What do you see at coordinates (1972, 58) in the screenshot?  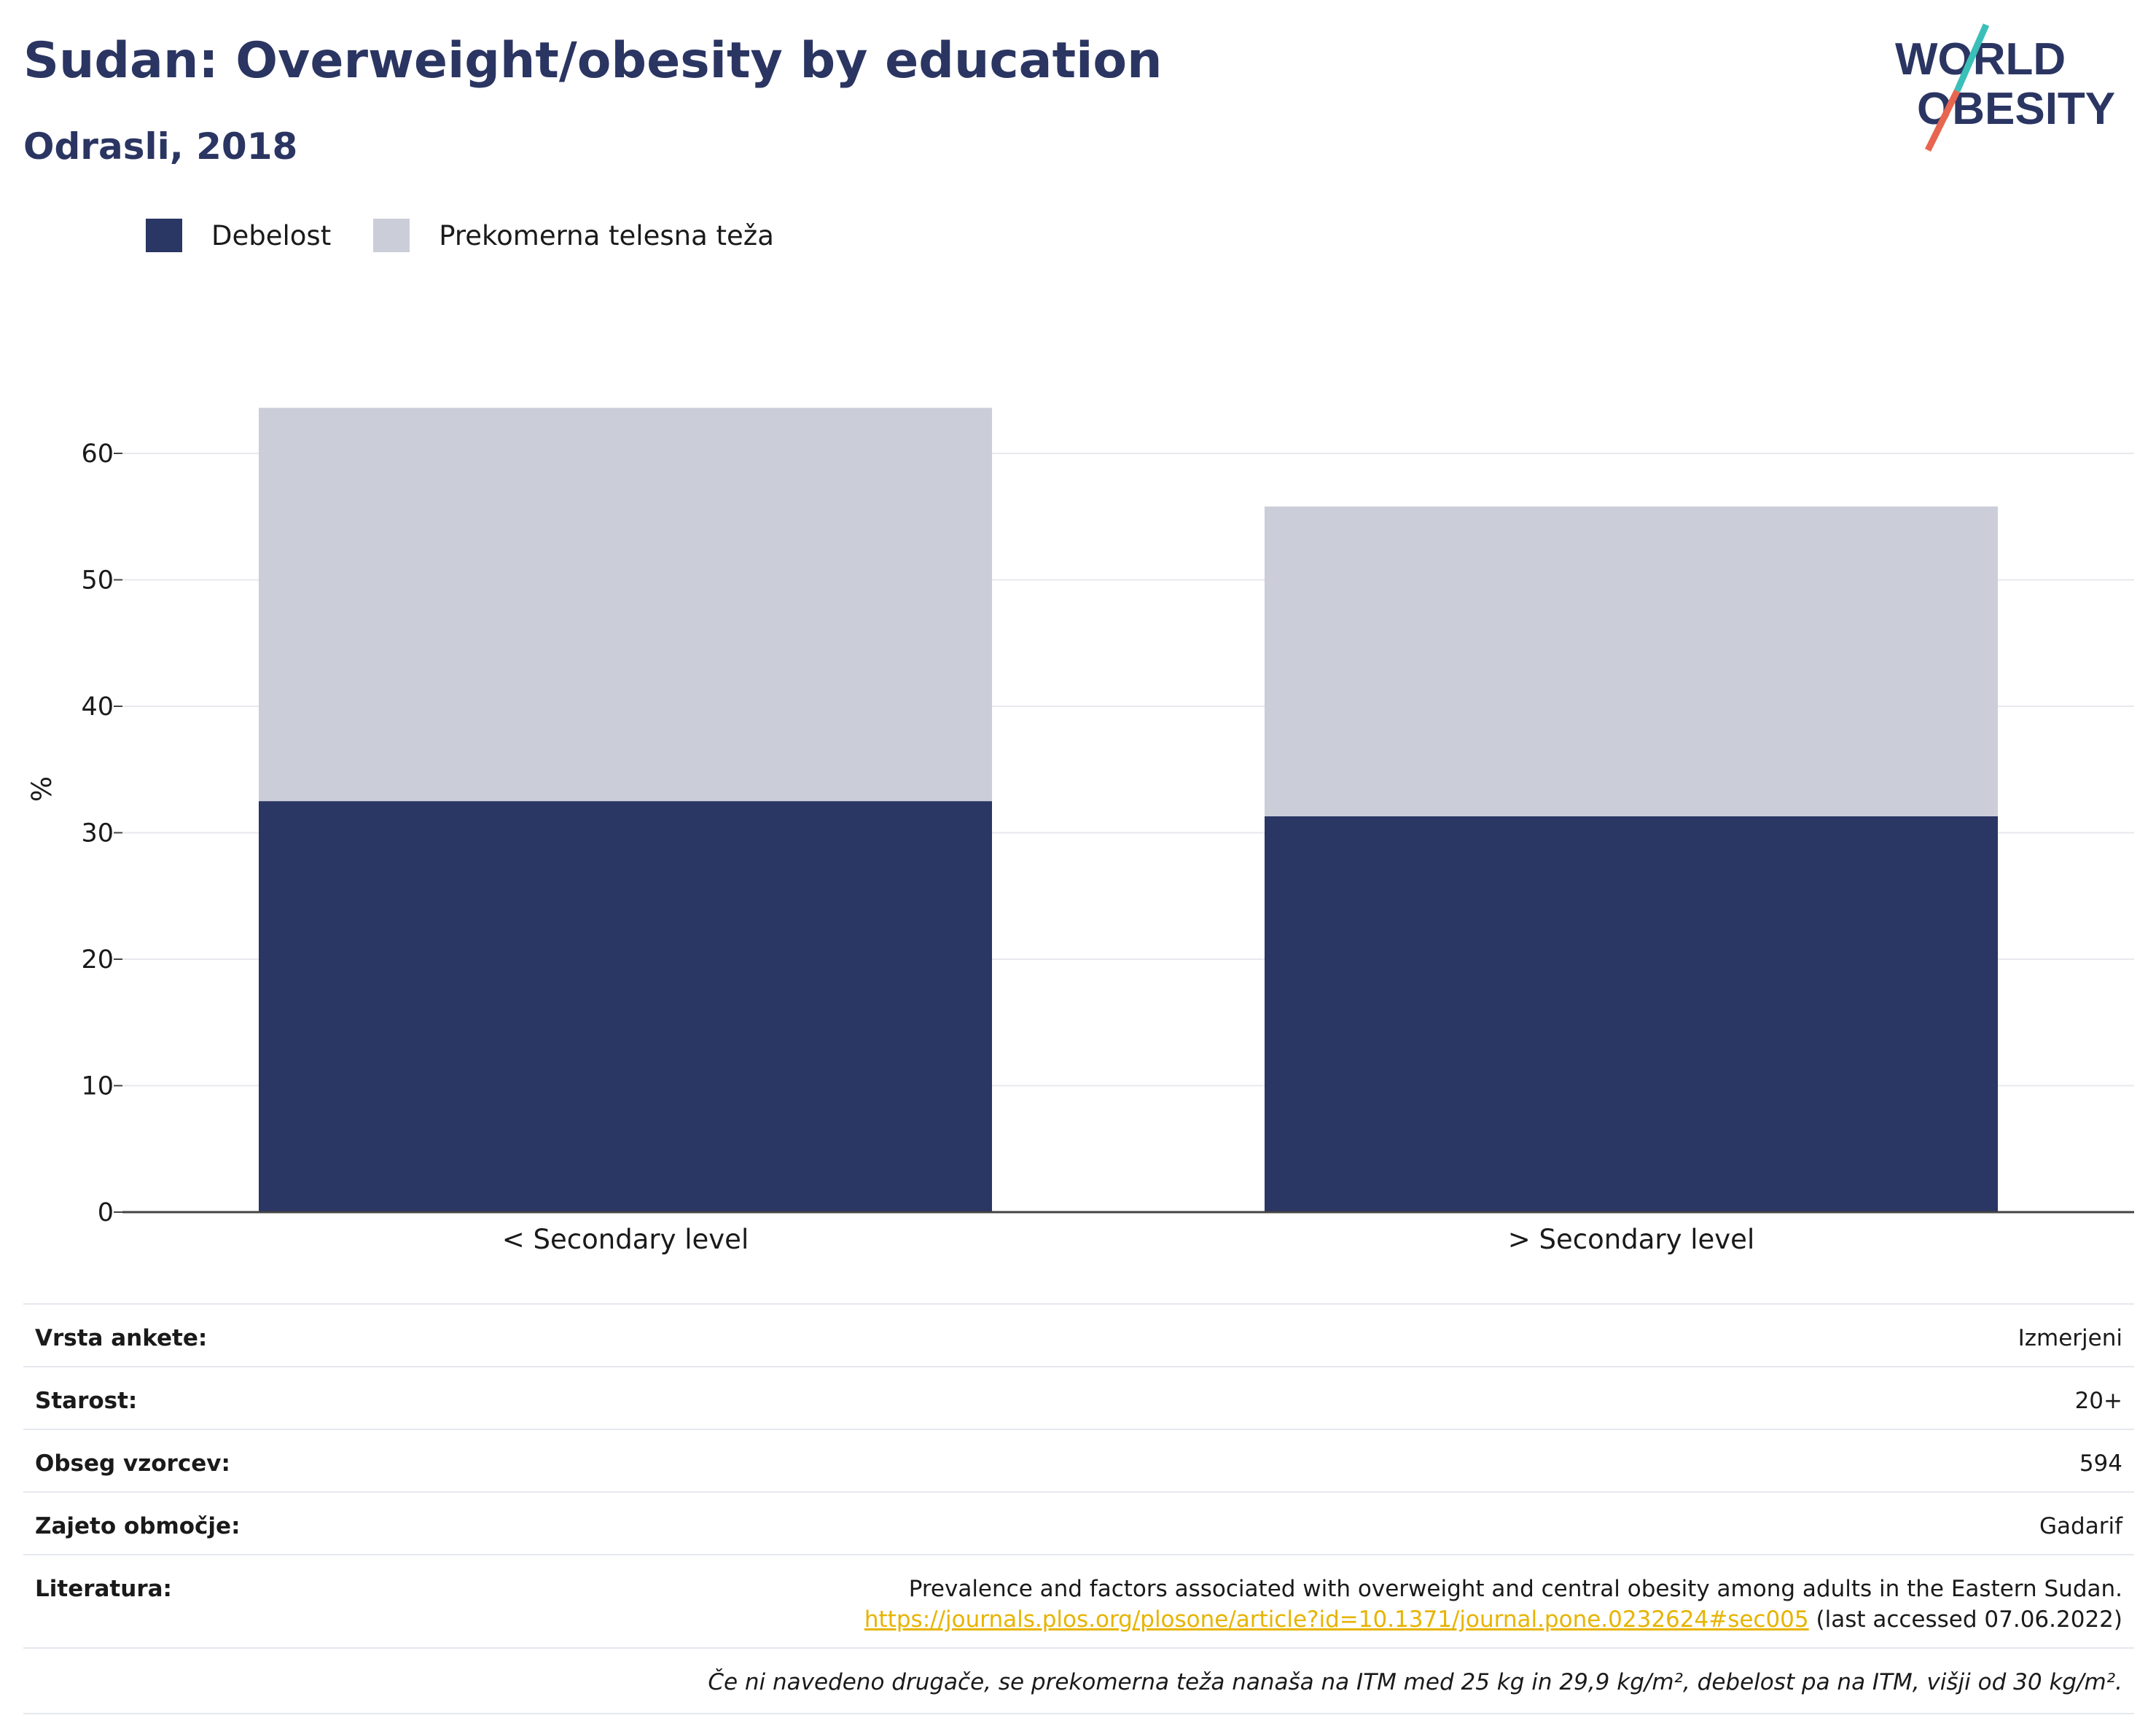 I see `logo-slash-teal` at bounding box center [1972, 58].